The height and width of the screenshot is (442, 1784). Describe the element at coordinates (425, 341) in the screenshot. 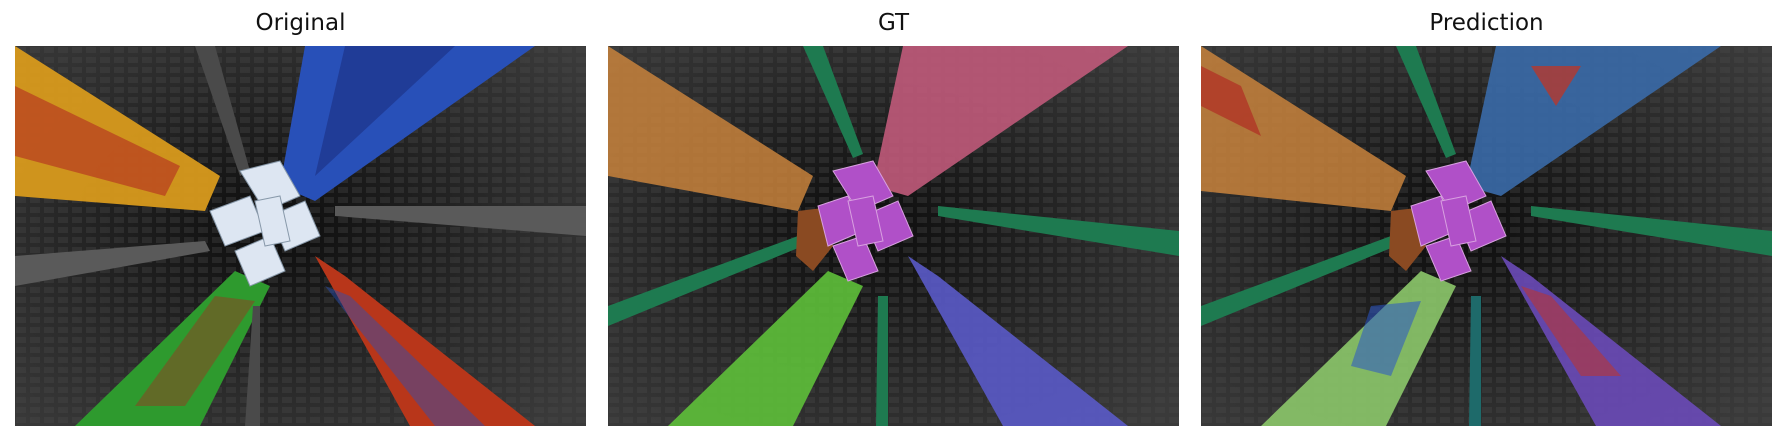

I see `red-window` at that location.